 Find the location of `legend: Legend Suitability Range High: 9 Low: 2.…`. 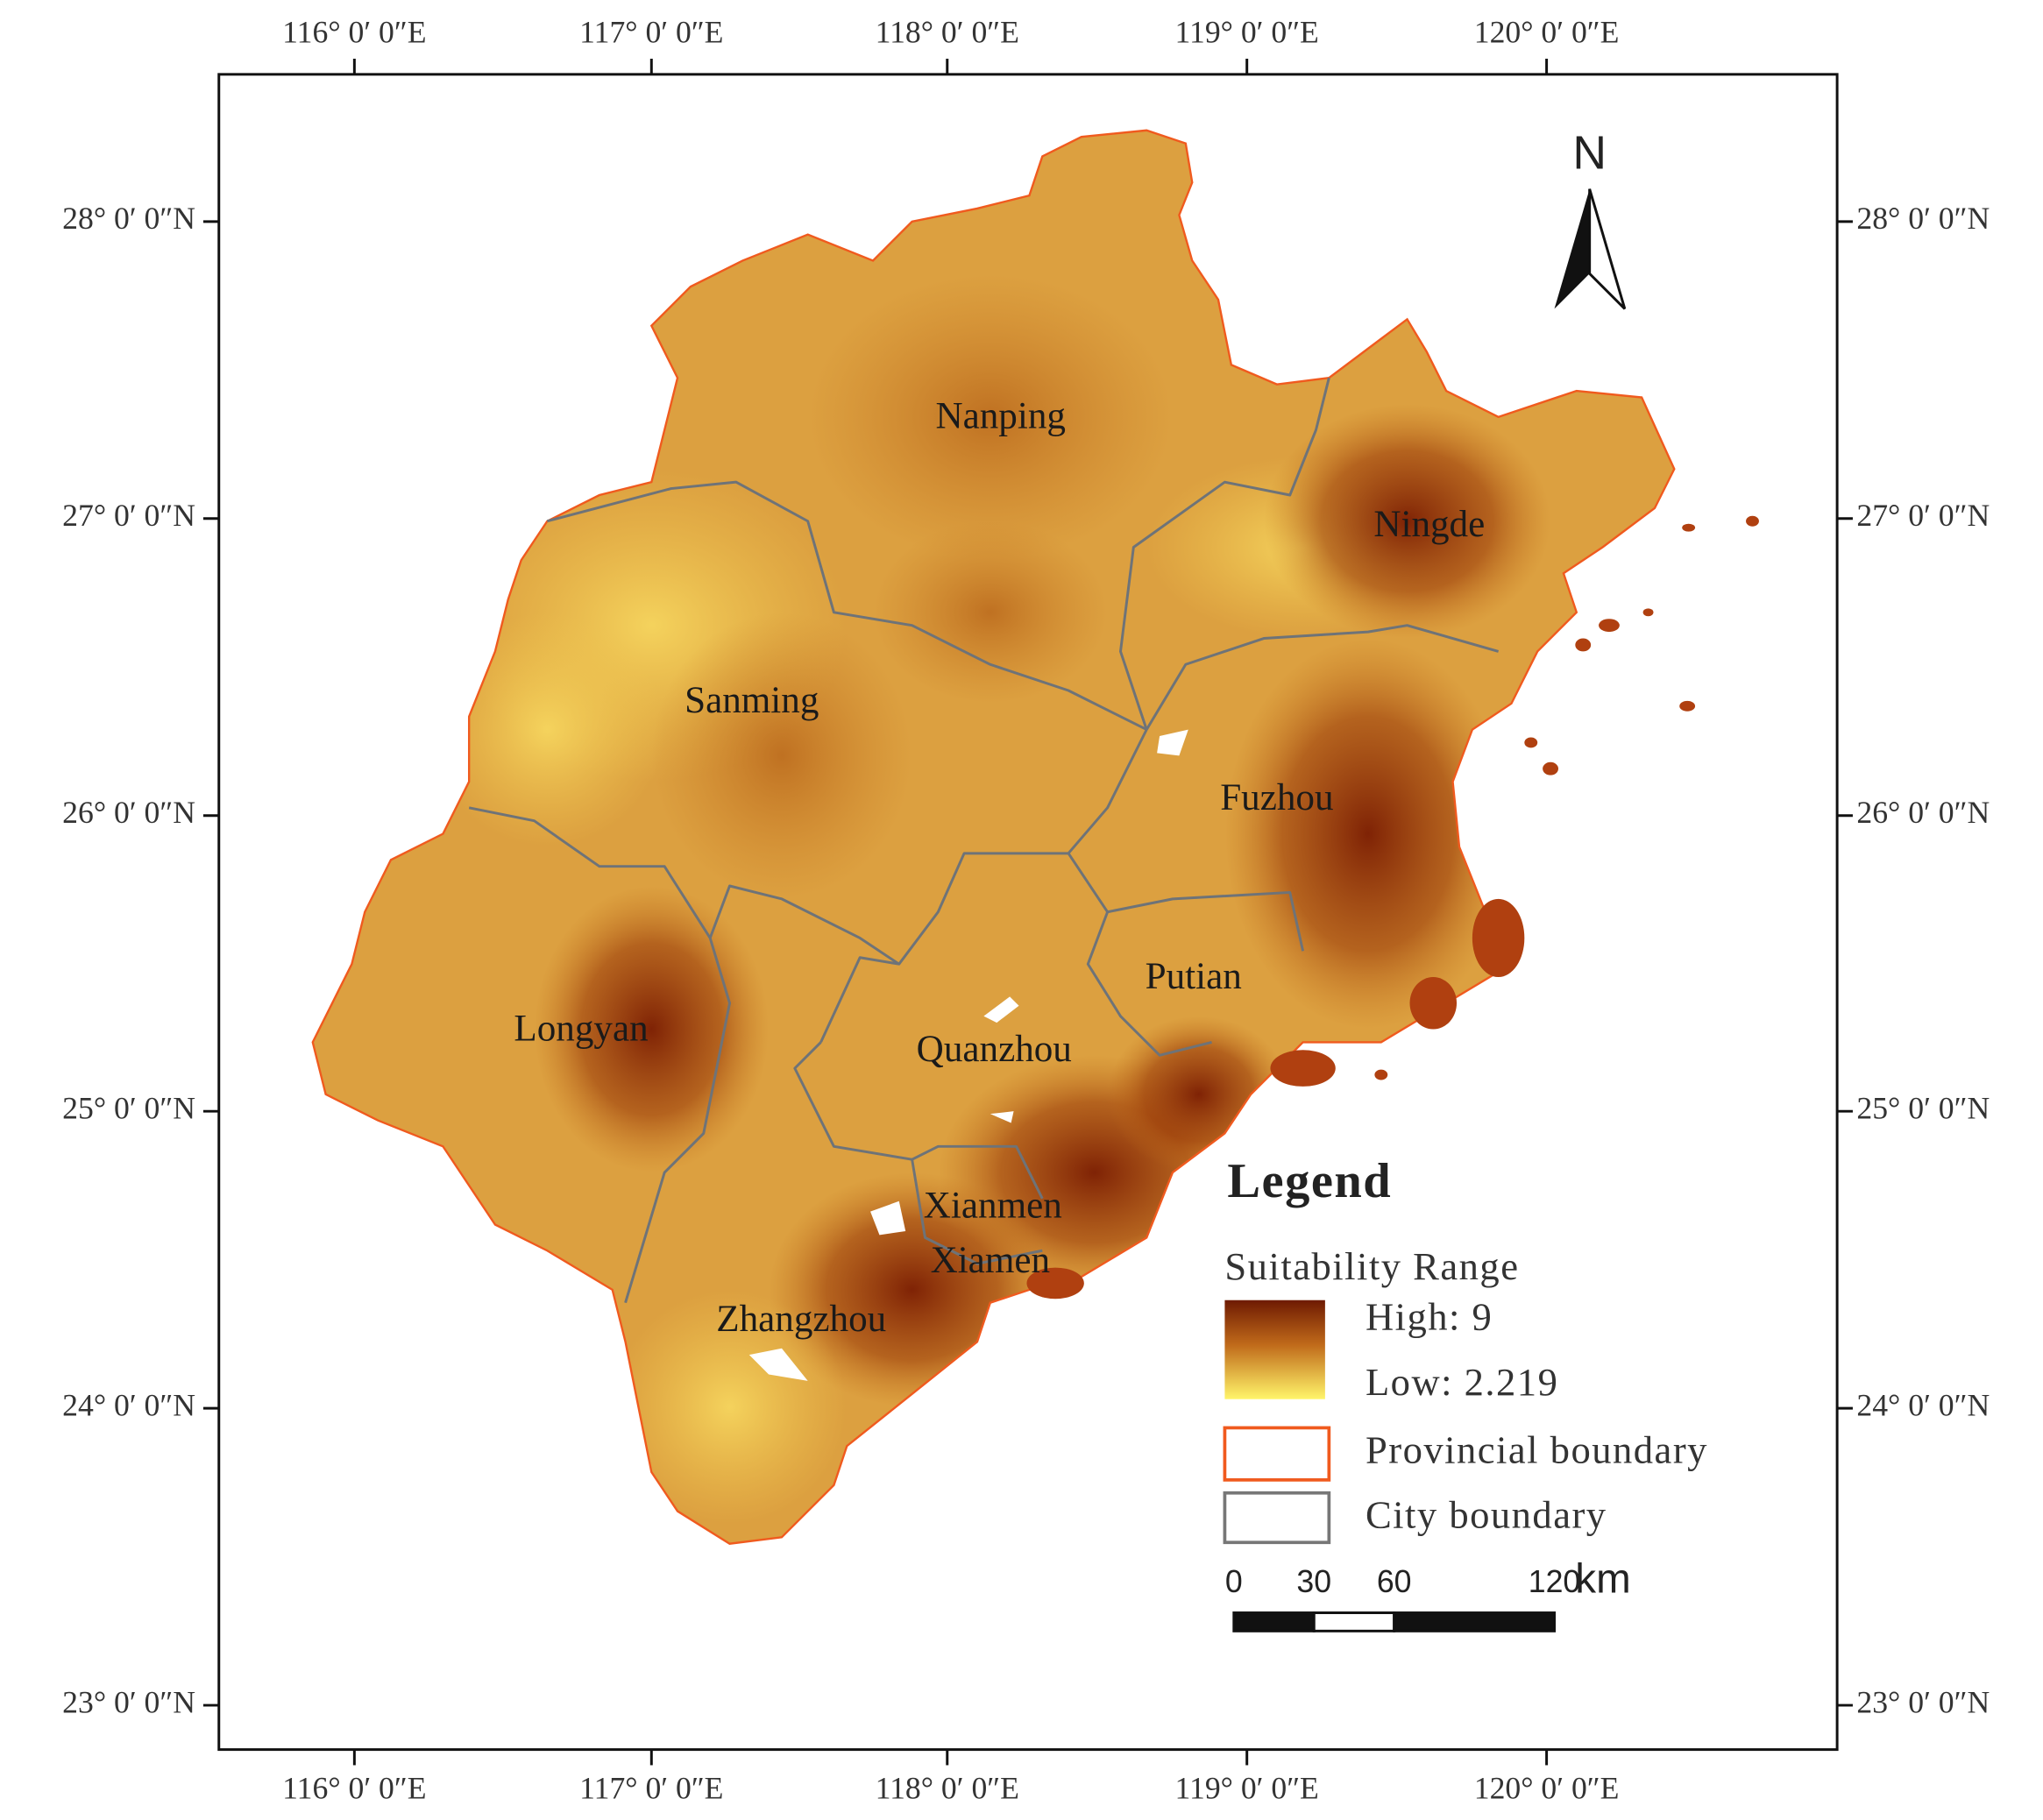

legend: Legend Suitability Range High: 9 Low: 2.… is located at coordinates (1465, 1349).